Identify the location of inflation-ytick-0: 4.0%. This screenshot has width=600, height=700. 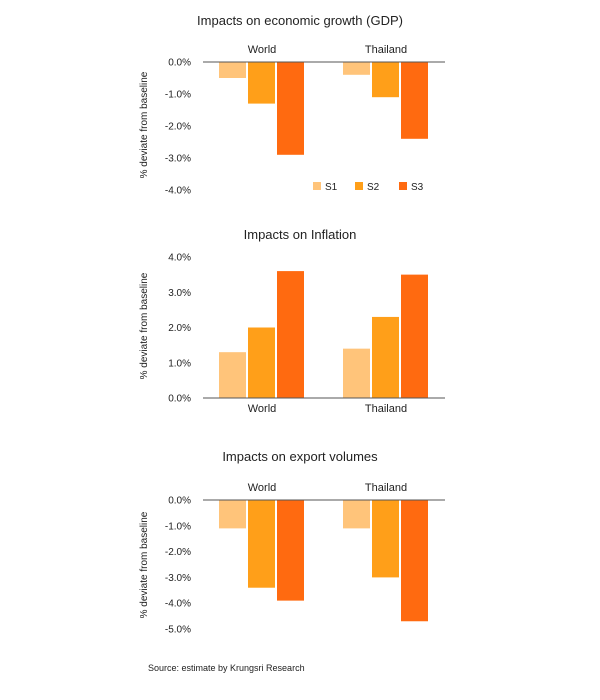
(179, 258).